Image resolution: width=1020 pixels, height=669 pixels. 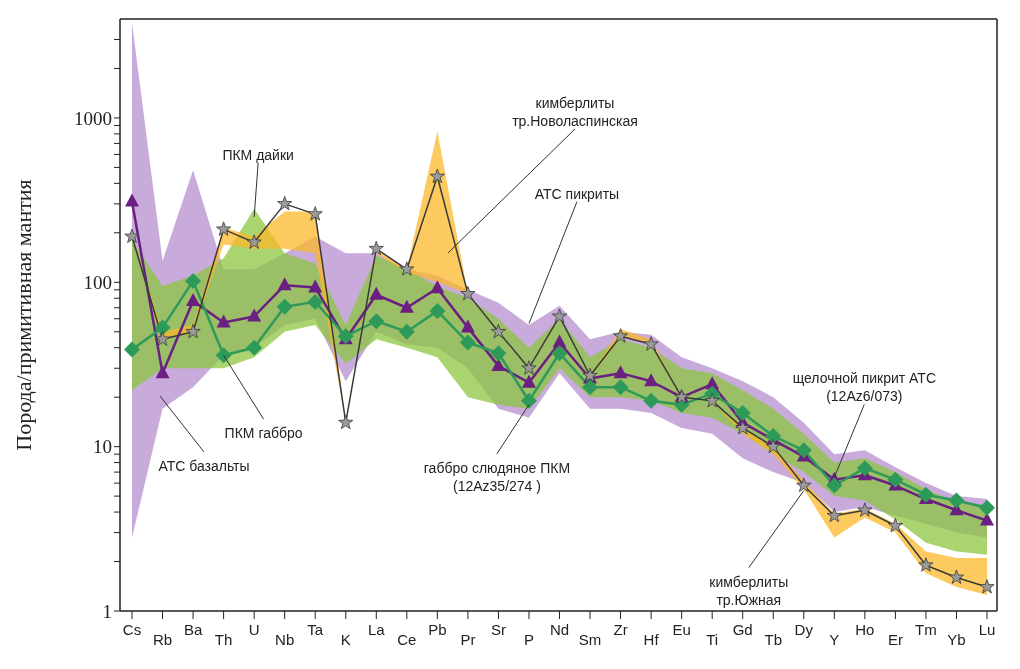 I want to click on x-tick-label: Yb, so click(x=956, y=639).